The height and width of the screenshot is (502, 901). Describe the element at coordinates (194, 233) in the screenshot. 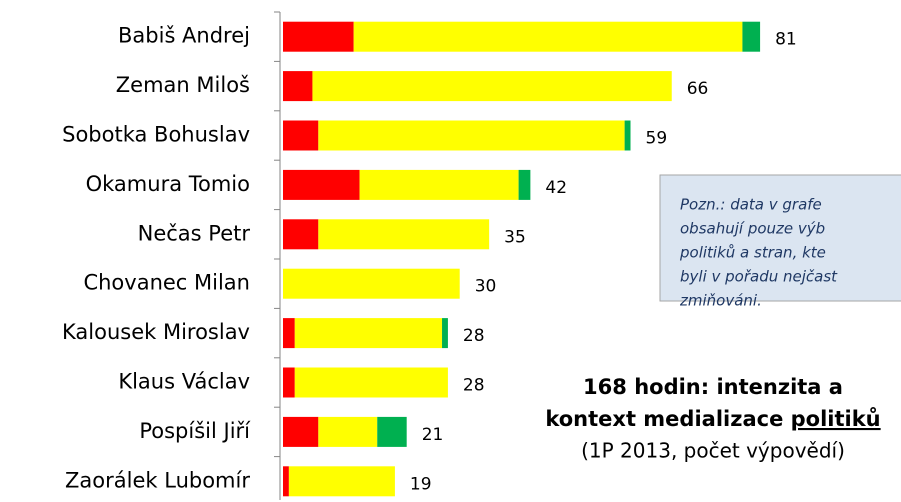

I see `category-label: Nečas Petr` at that location.